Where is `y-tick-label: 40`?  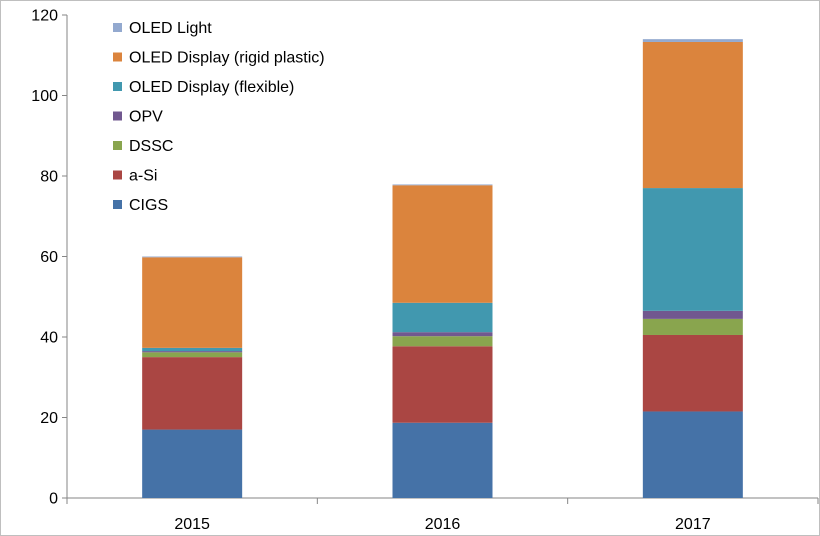
y-tick-label: 40 is located at coordinates (49, 338).